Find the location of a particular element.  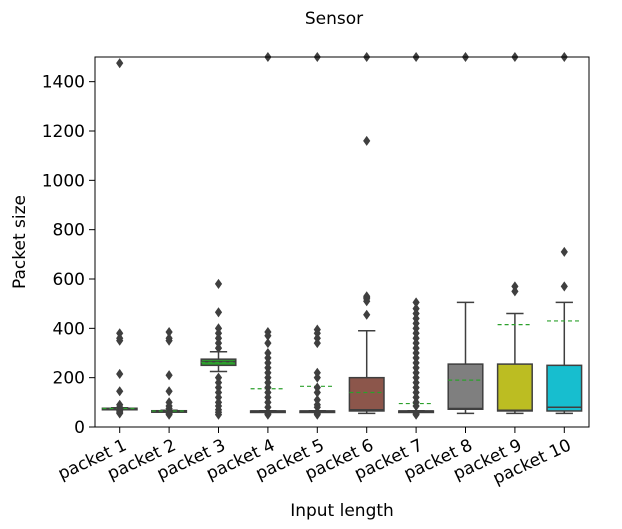

x-axis-label: Input length is located at coordinates (342, 511).